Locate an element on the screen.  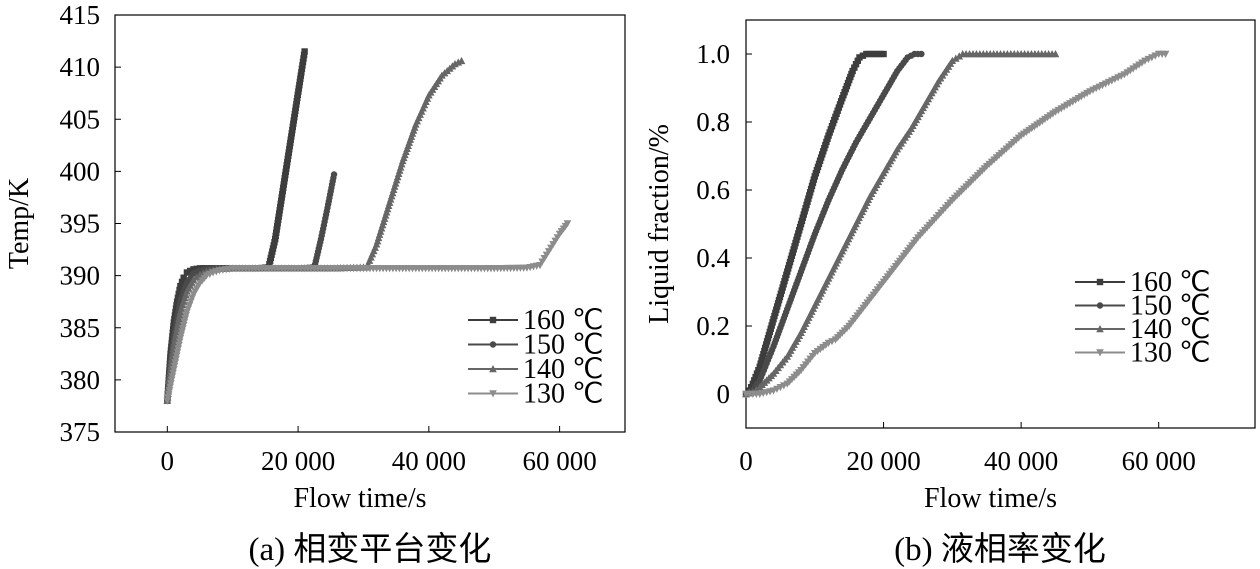
chart-a-legend-label: 150 ℃ is located at coordinates (563, 345).